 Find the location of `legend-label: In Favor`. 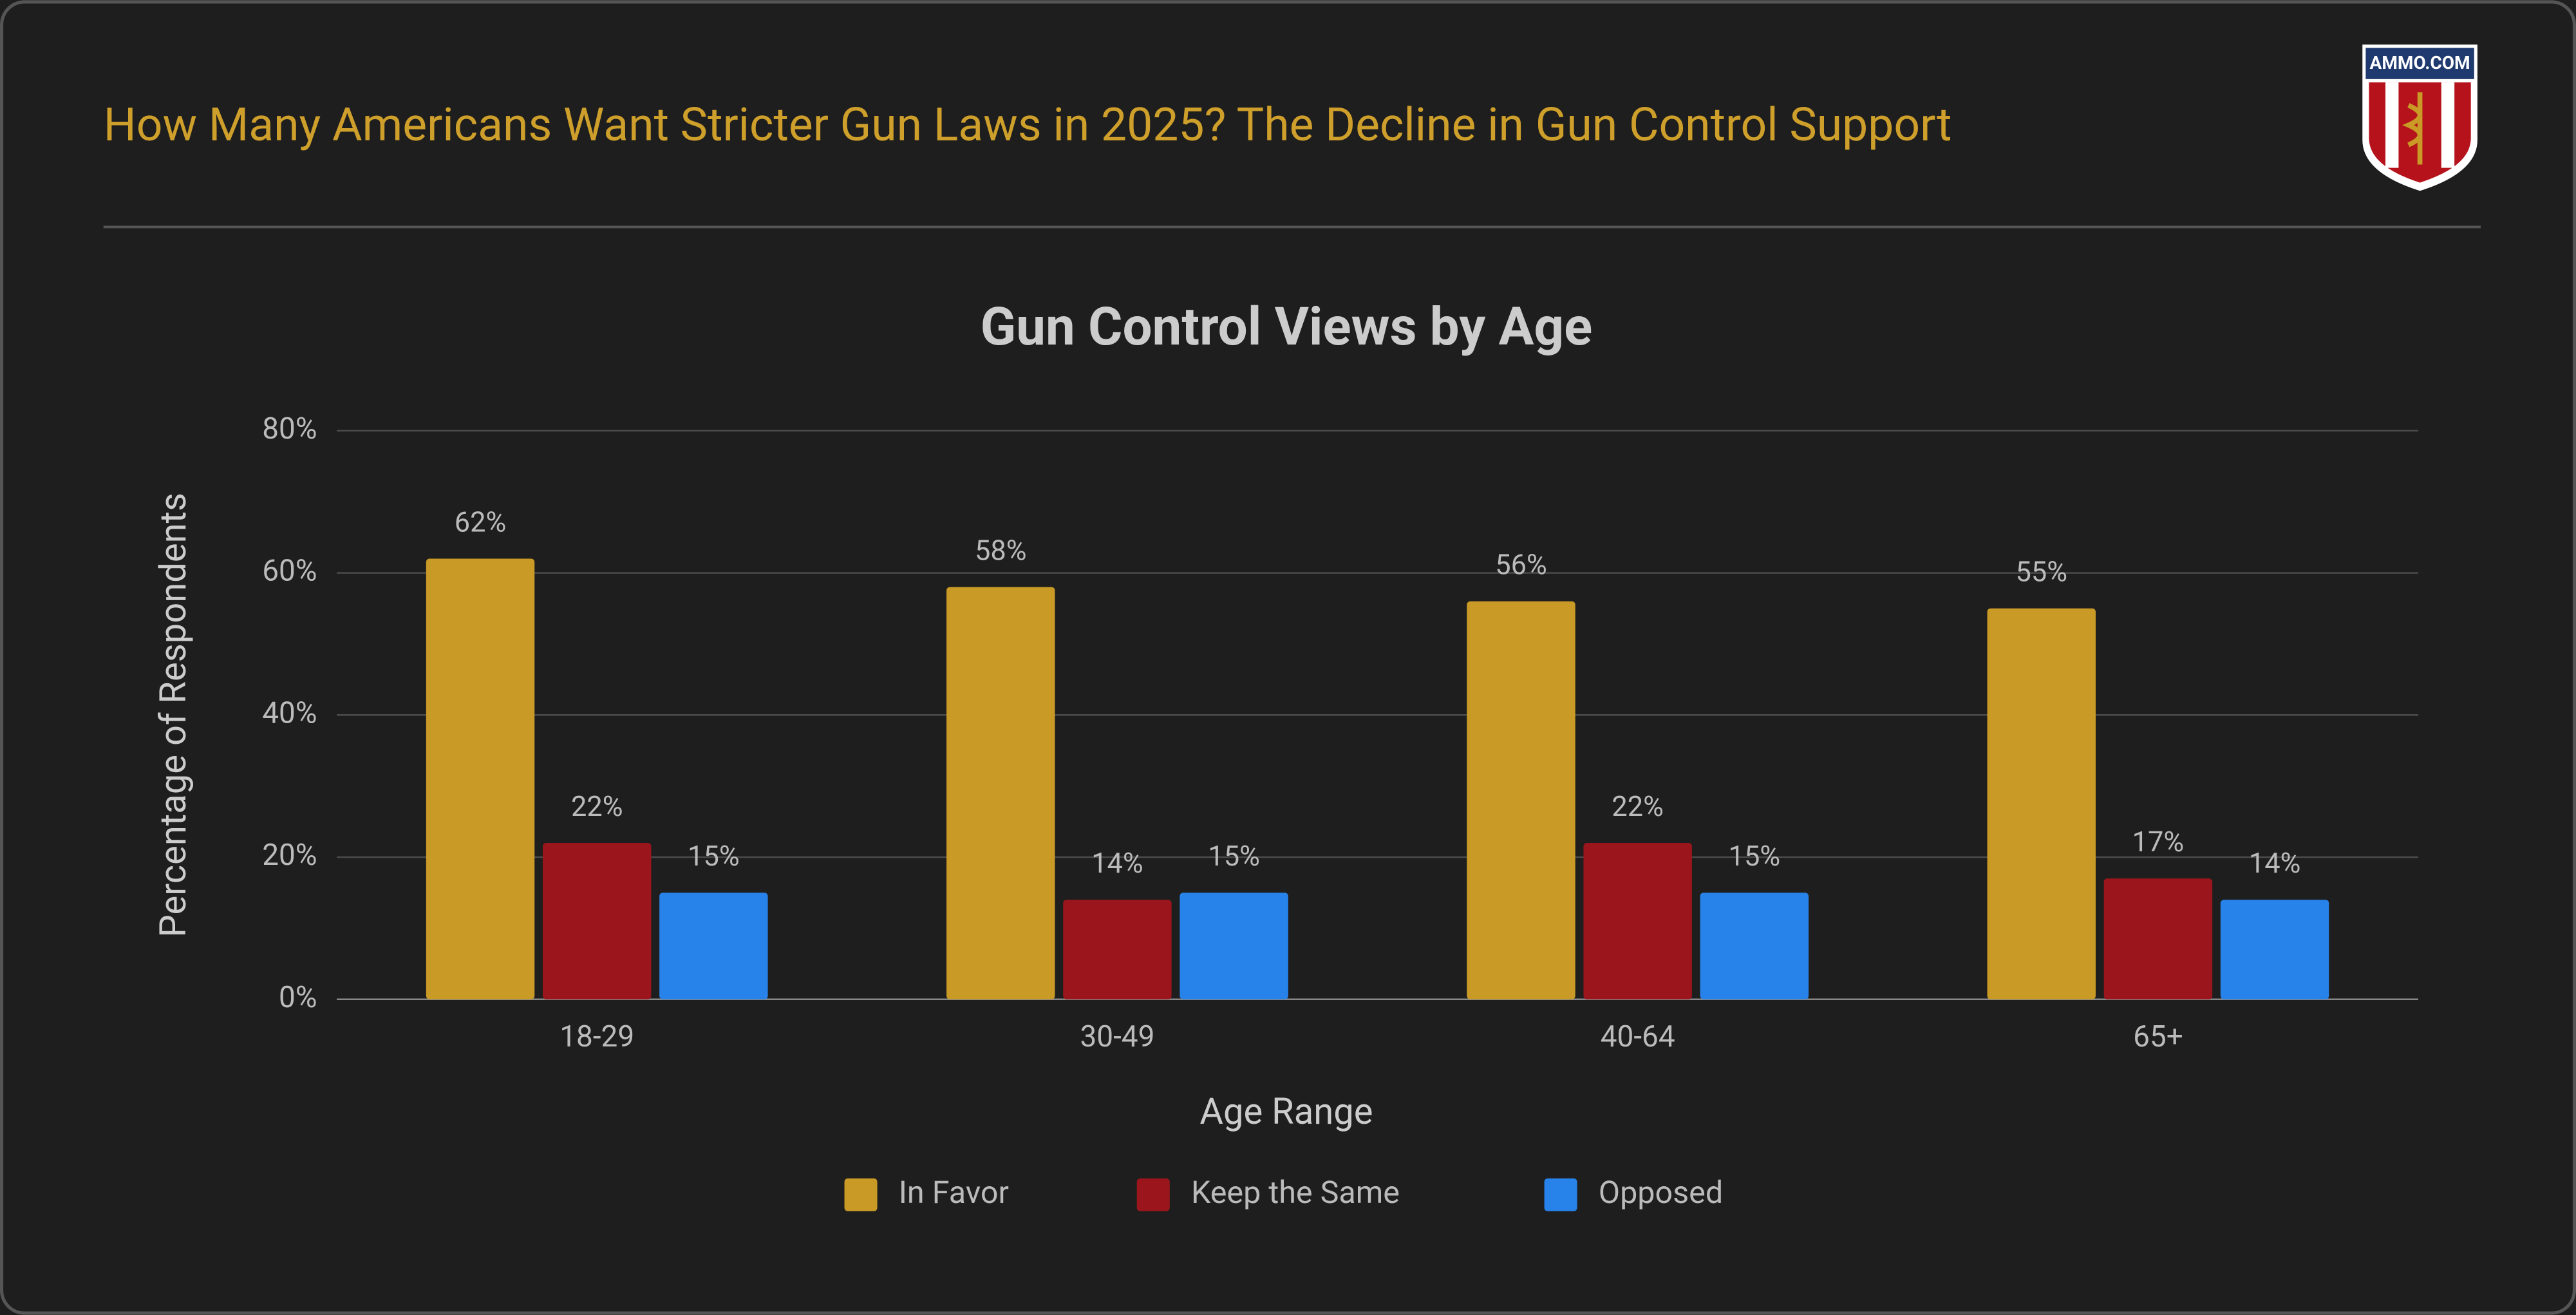

legend-label: In Favor is located at coordinates (954, 1192).